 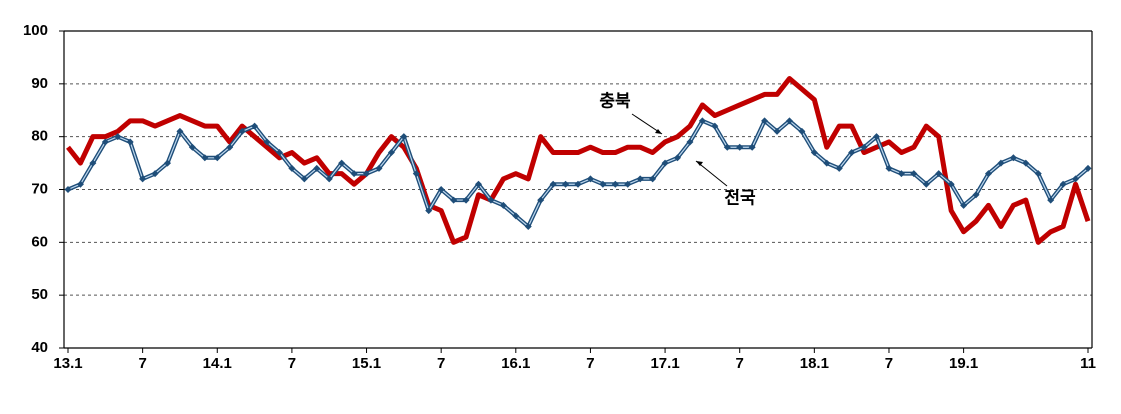 I want to click on y-tick-label: 40, so click(x=39, y=347).